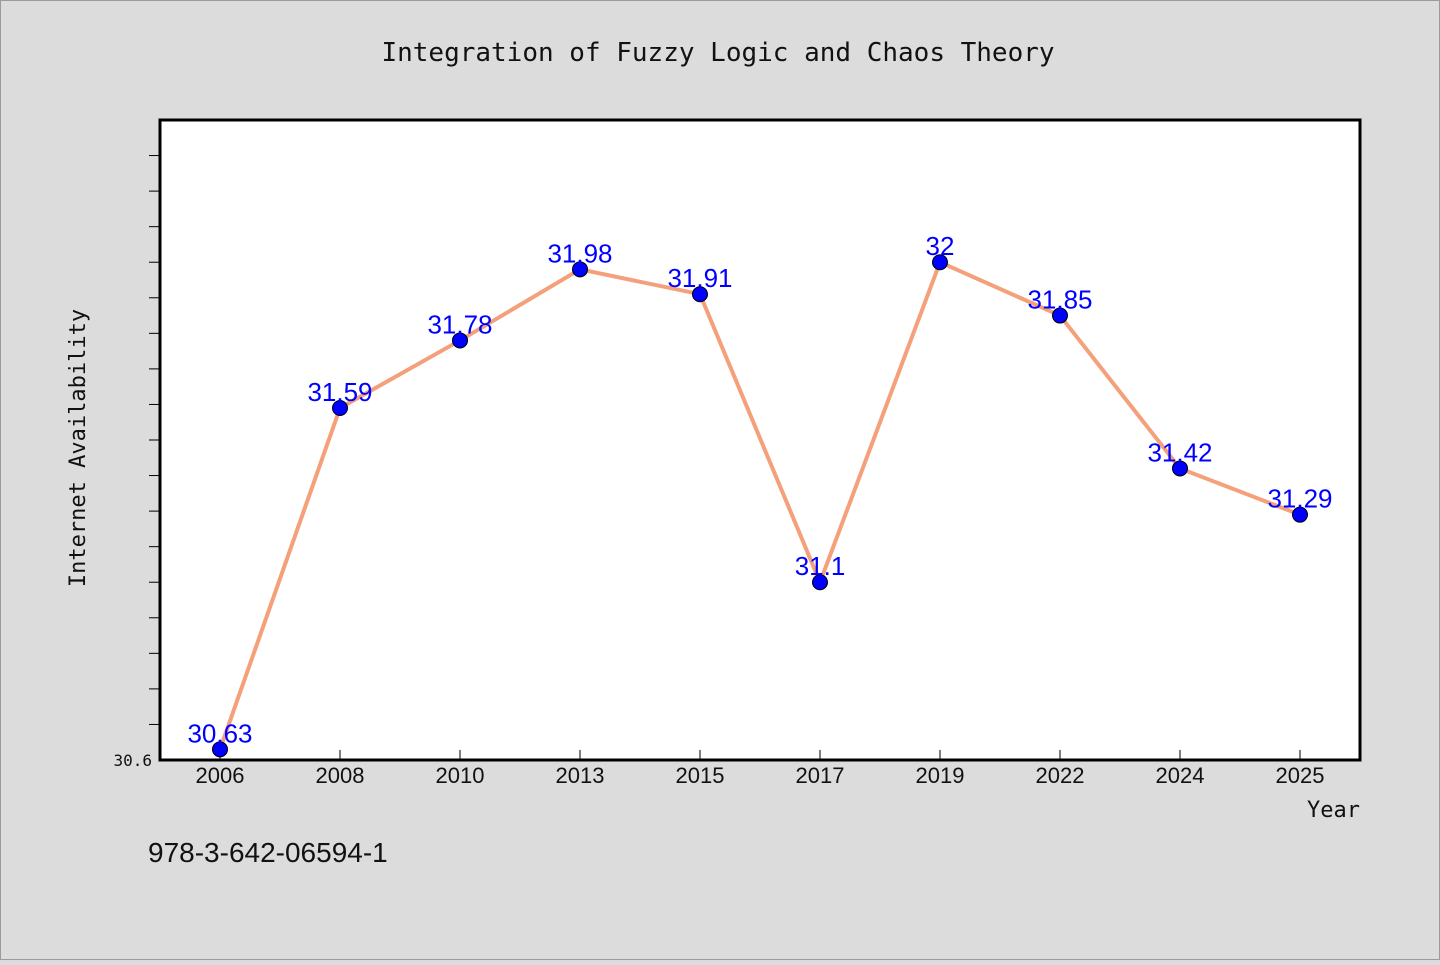 The height and width of the screenshot is (965, 1440). I want to click on data-label: 31.91, so click(699, 278).